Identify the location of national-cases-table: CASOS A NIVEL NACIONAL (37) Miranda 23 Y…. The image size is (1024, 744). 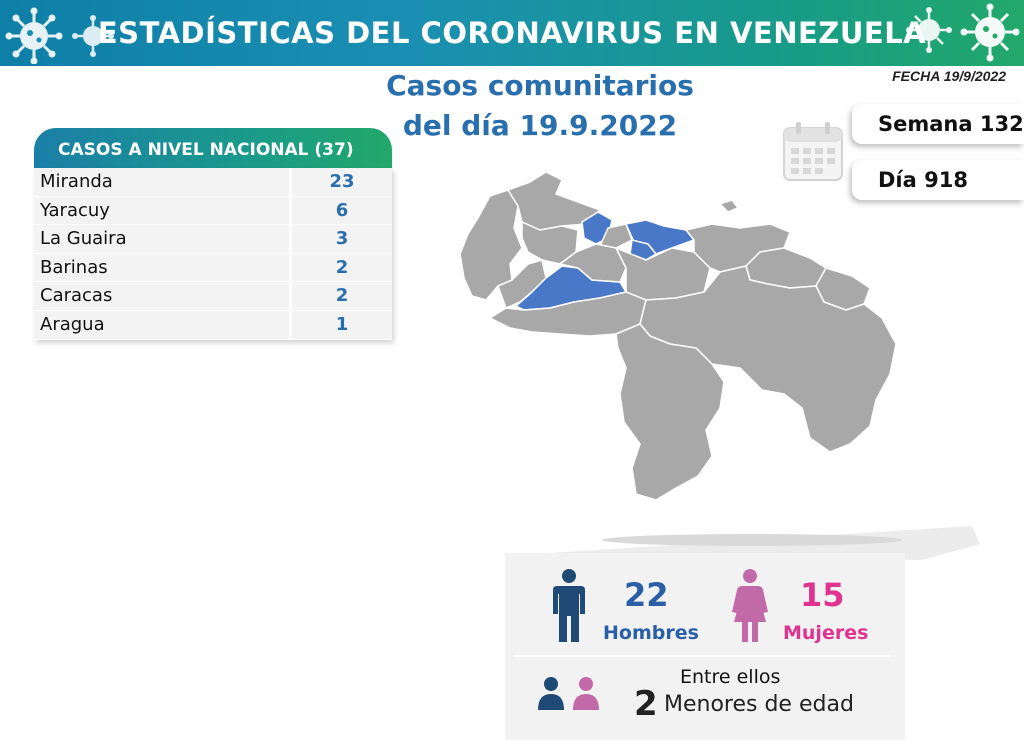
(213, 234).